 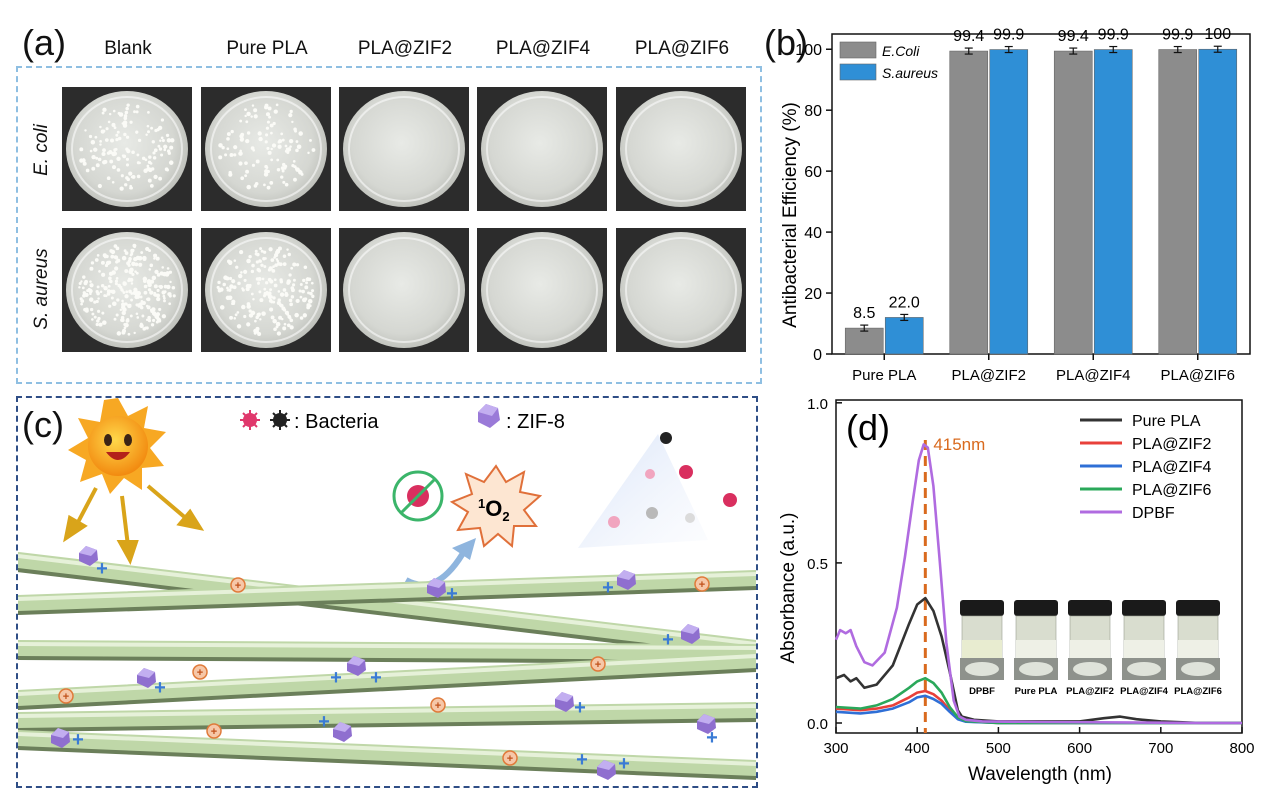 I want to click on light-ray-arrows, so click(x=134, y=524).